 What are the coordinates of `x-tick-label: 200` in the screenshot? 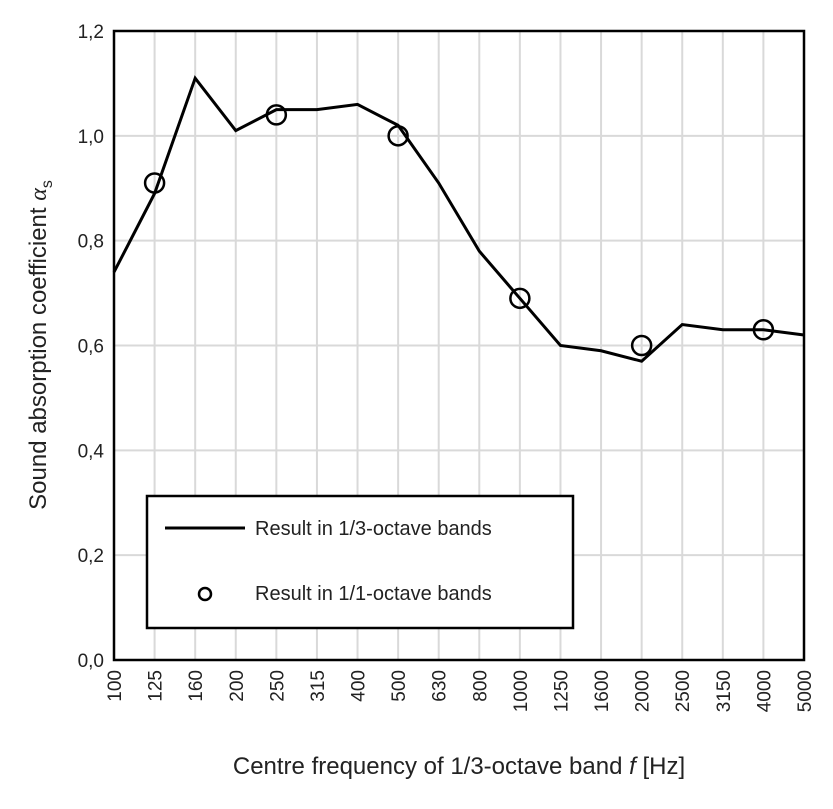 It's located at (237, 686).